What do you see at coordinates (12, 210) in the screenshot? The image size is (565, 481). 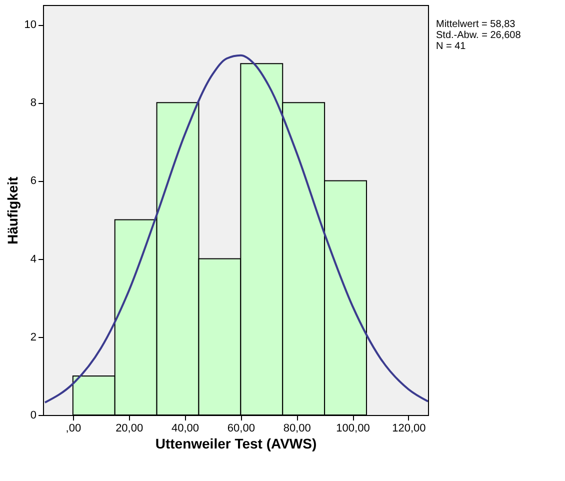 I see `y-axis-title: Häufigkeit` at bounding box center [12, 210].